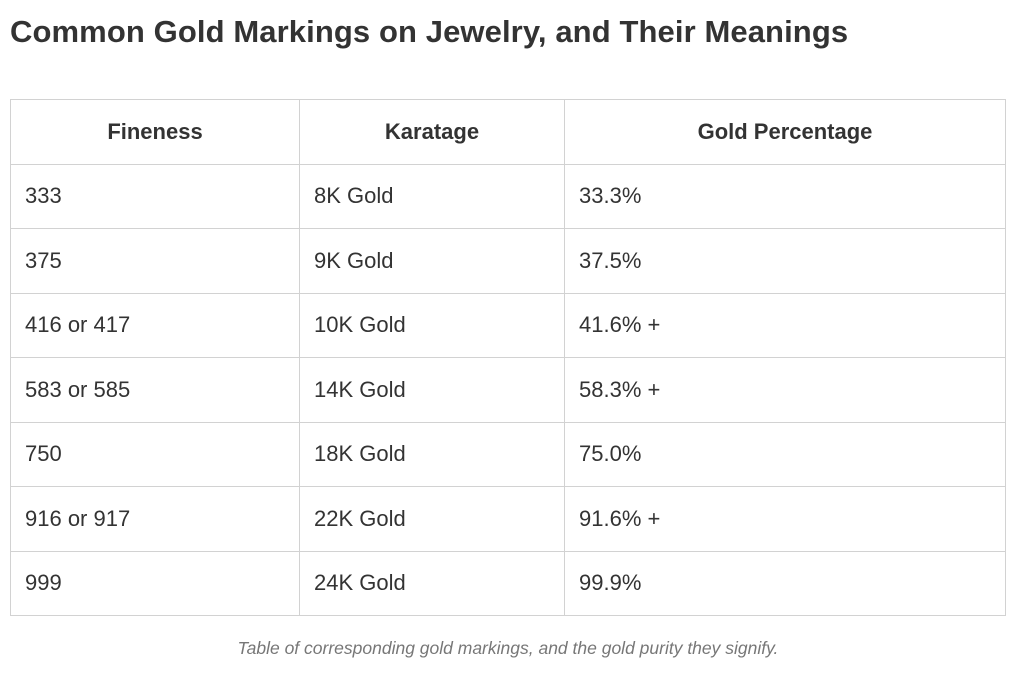 This screenshot has width=1024, height=683. I want to click on table-row: 916 or 917 22K Gold 91.6% +, so click(508, 519).